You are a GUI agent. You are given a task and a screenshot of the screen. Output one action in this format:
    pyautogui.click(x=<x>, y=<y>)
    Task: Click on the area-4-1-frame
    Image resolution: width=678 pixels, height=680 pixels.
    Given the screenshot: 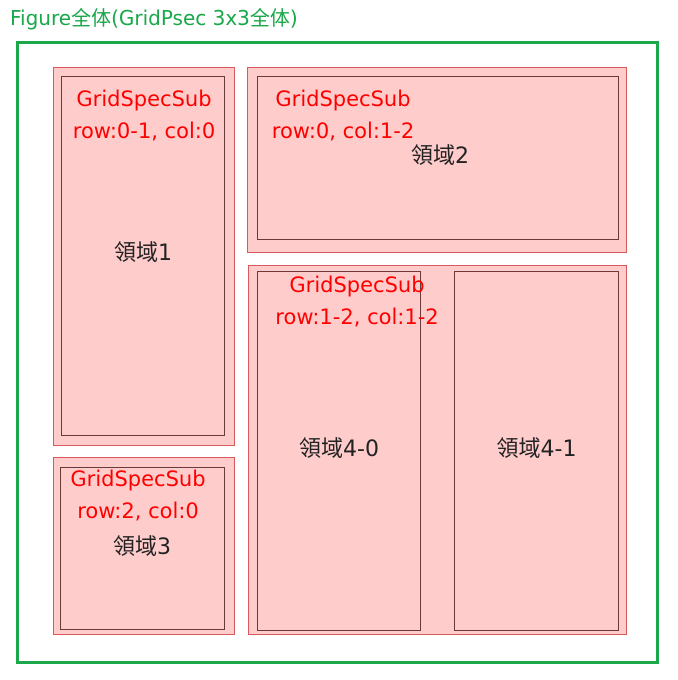 What is the action you would take?
    pyautogui.click(x=536, y=451)
    